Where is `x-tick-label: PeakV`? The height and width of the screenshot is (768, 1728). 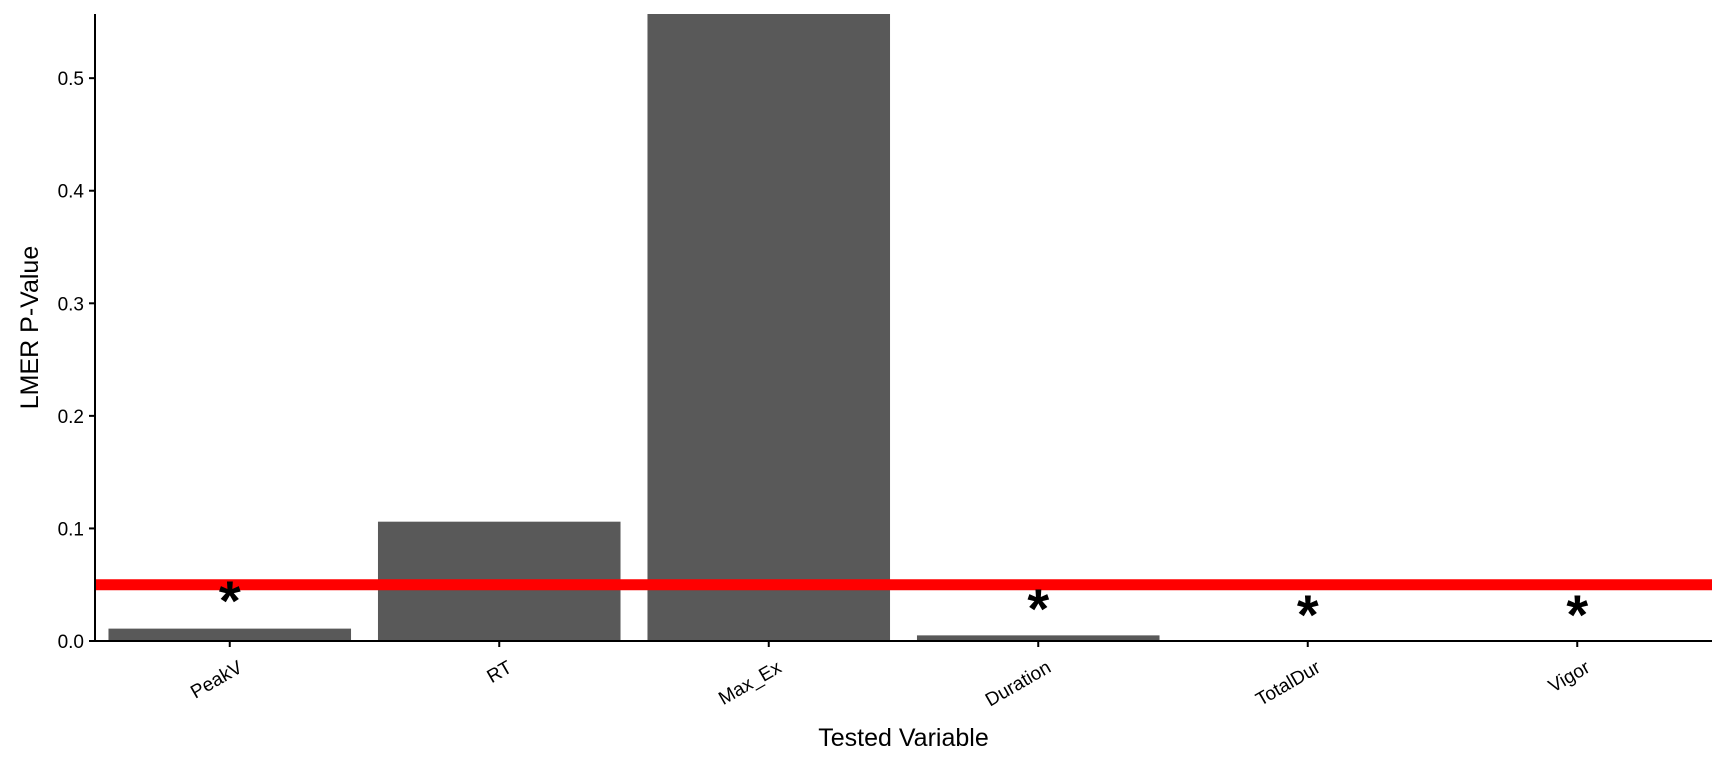
x-tick-label: PeakV is located at coordinates (216, 680).